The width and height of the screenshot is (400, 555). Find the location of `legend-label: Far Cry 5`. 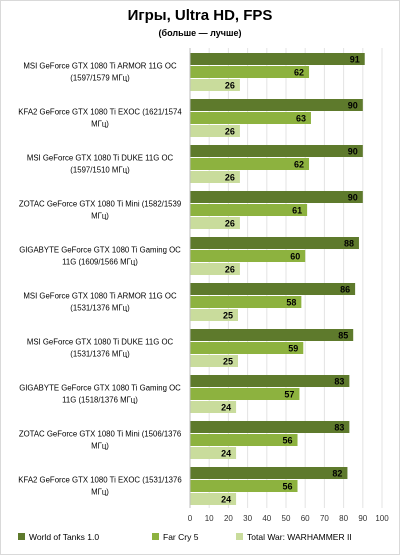

legend-label: Far Cry 5 is located at coordinates (181, 537).